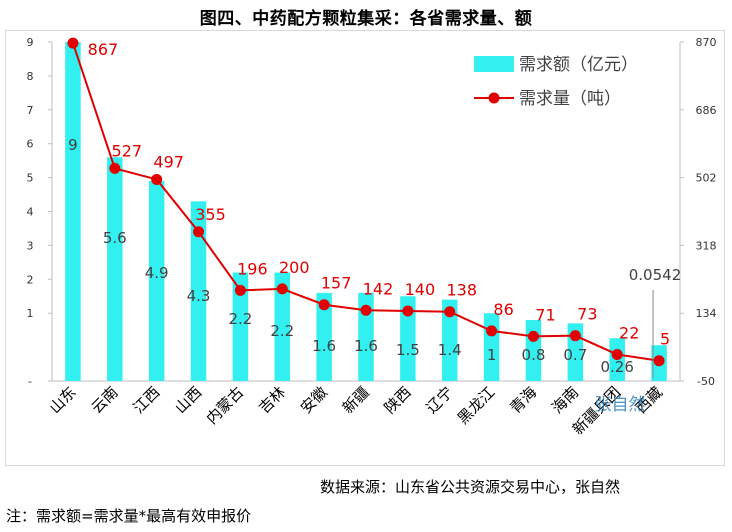 This screenshot has height=532, width=732. What do you see at coordinates (210, 214) in the screenshot?
I see `line-value-label: 355` at bounding box center [210, 214].